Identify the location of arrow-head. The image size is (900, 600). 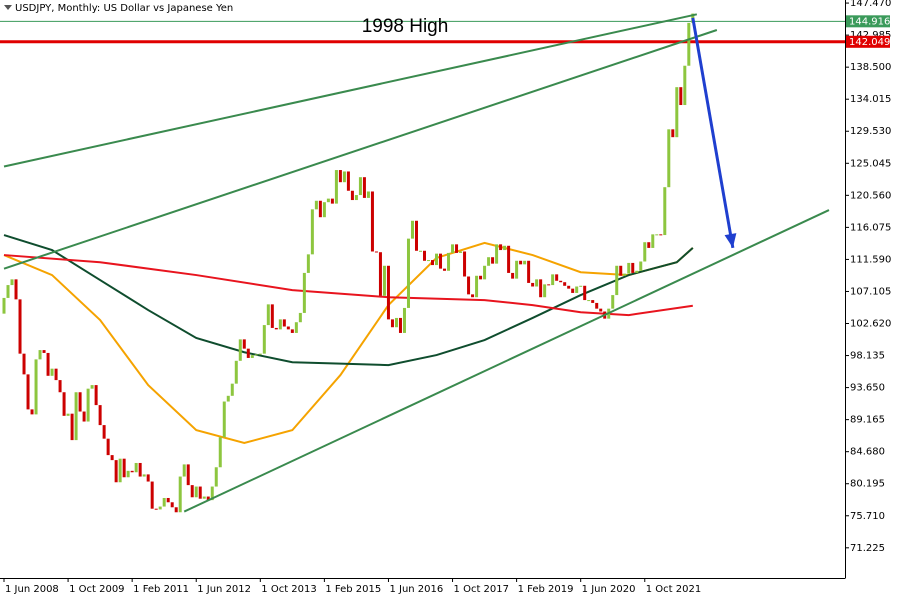
(730, 240).